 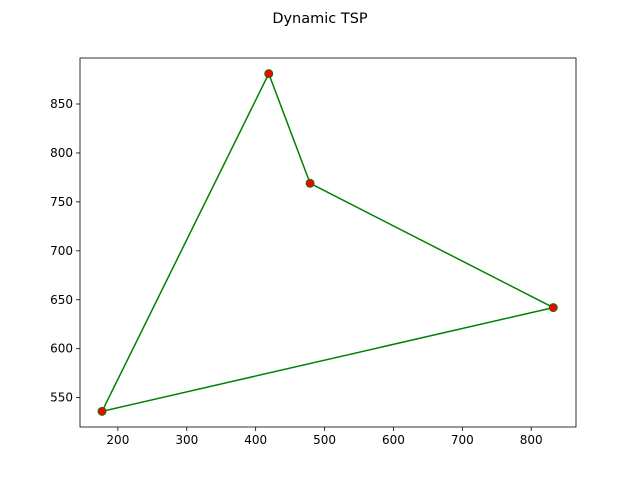 I want to click on y-tick-label: 850, so click(x=61, y=104).